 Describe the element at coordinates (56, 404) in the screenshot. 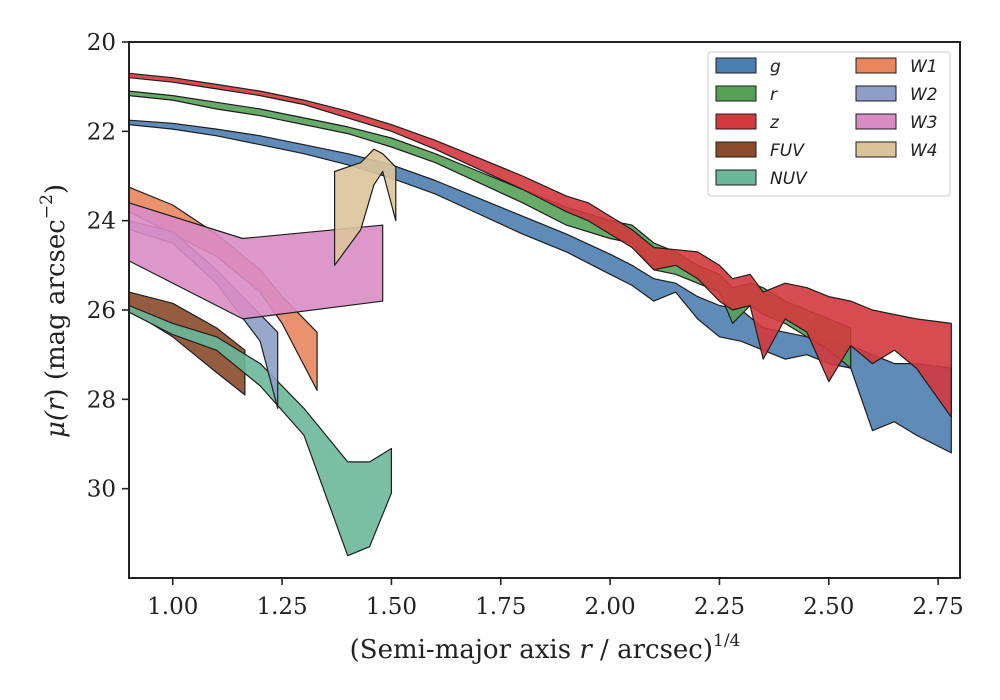

I see `y-axis-label-var: r` at that location.